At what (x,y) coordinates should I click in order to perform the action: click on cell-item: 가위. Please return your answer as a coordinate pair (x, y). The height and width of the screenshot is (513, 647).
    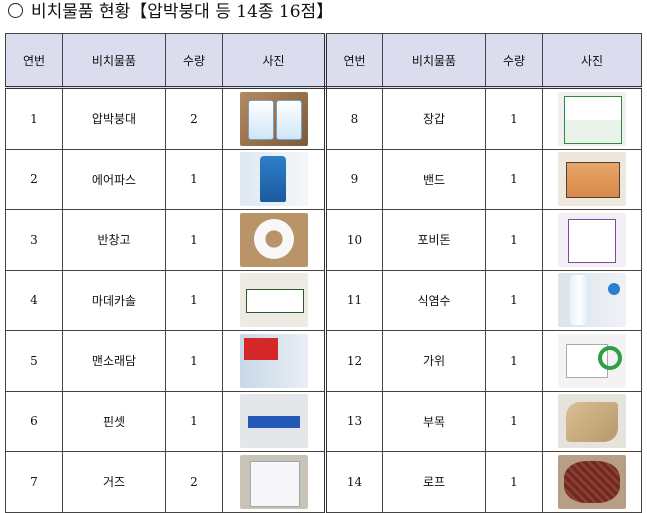
    Looking at the image, I should click on (434, 361).